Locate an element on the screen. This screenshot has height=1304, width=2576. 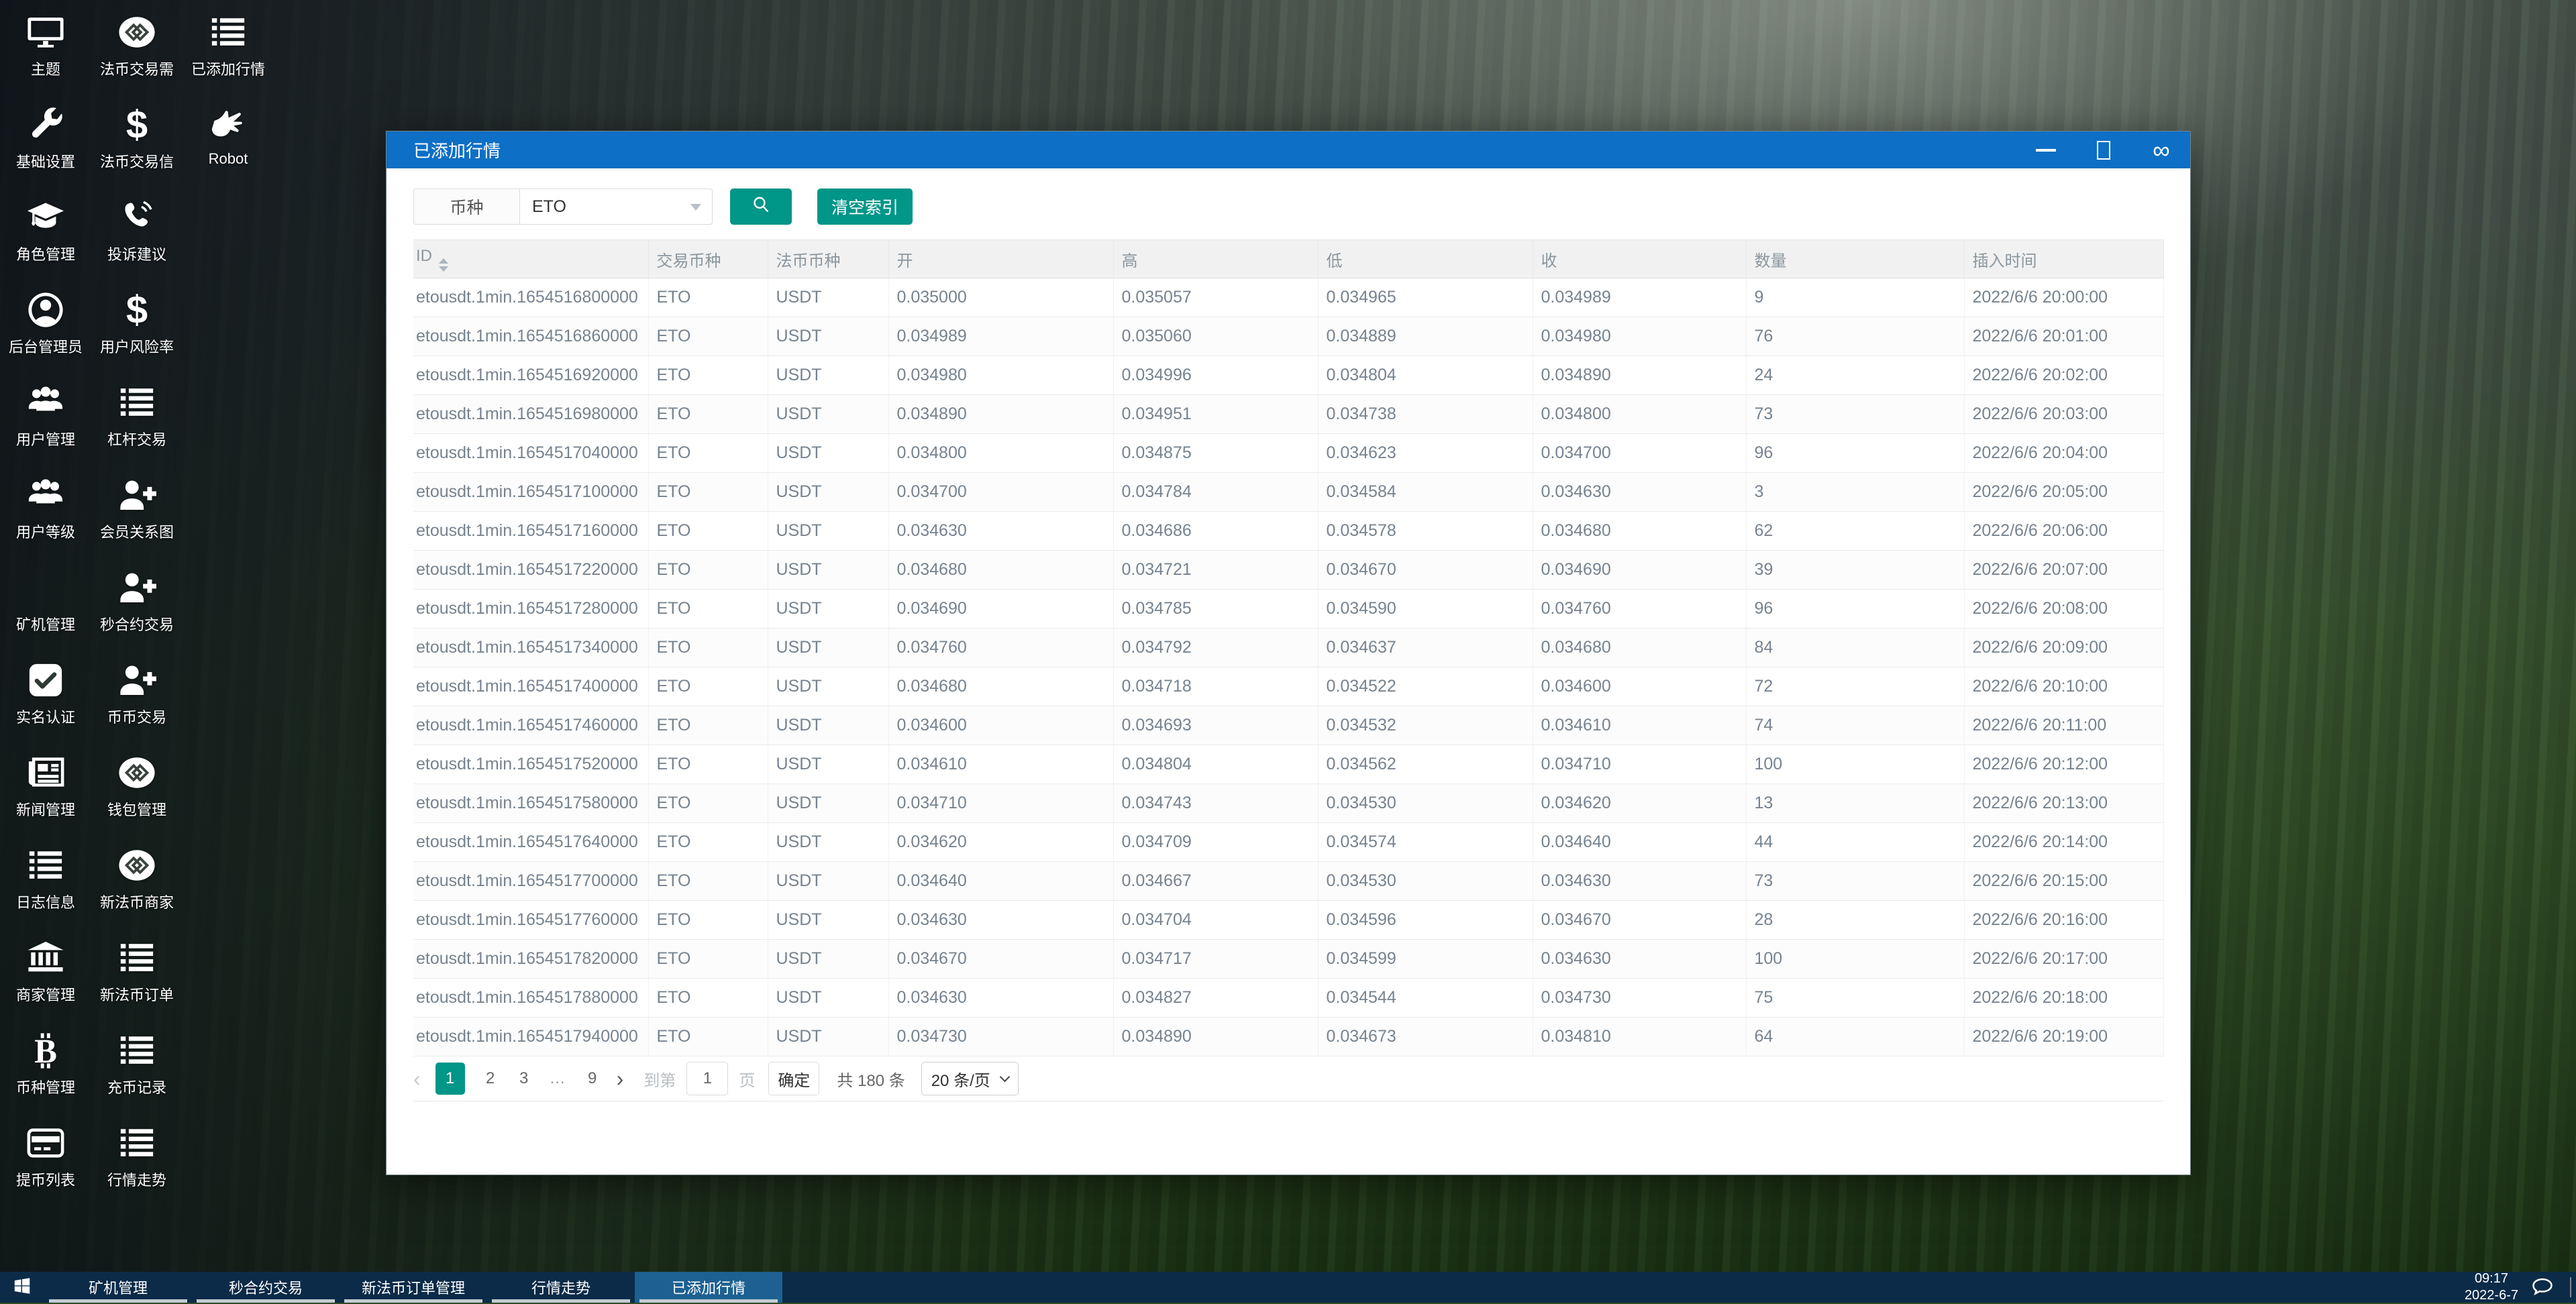
table-cell: 0.034890 is located at coordinates (1001, 414).